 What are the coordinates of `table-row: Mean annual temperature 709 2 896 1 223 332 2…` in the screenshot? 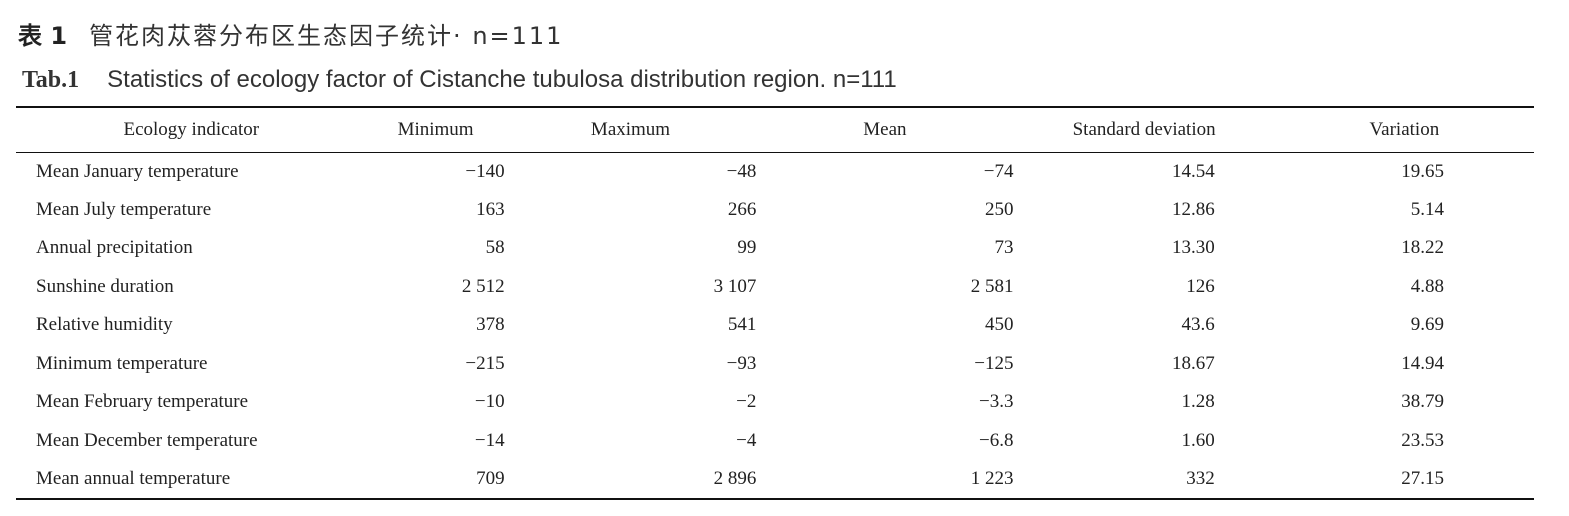 It's located at (775, 479).